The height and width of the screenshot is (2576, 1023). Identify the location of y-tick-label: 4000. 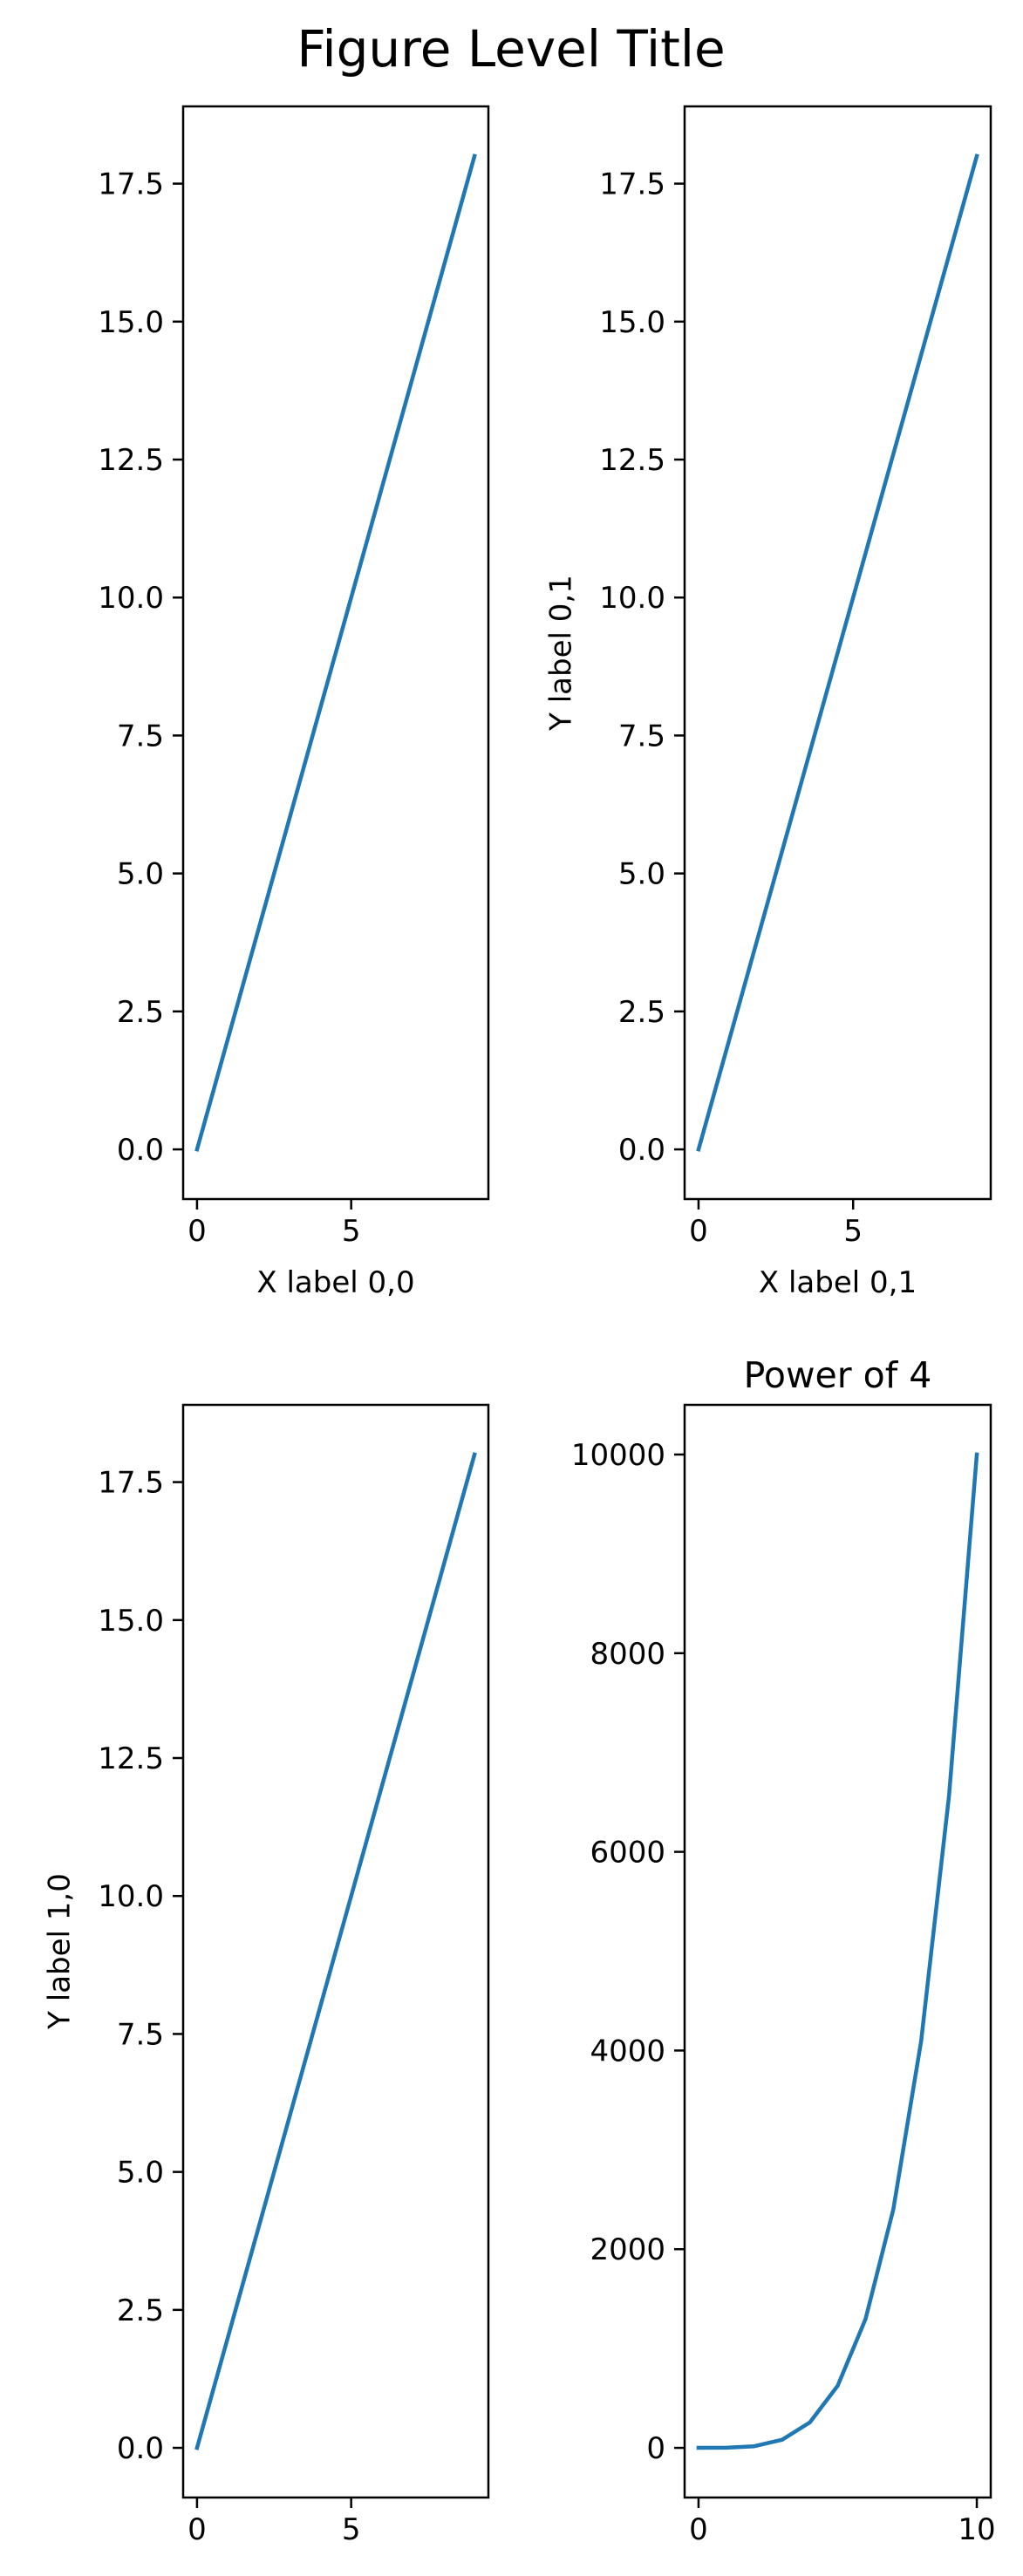
(628, 2051).